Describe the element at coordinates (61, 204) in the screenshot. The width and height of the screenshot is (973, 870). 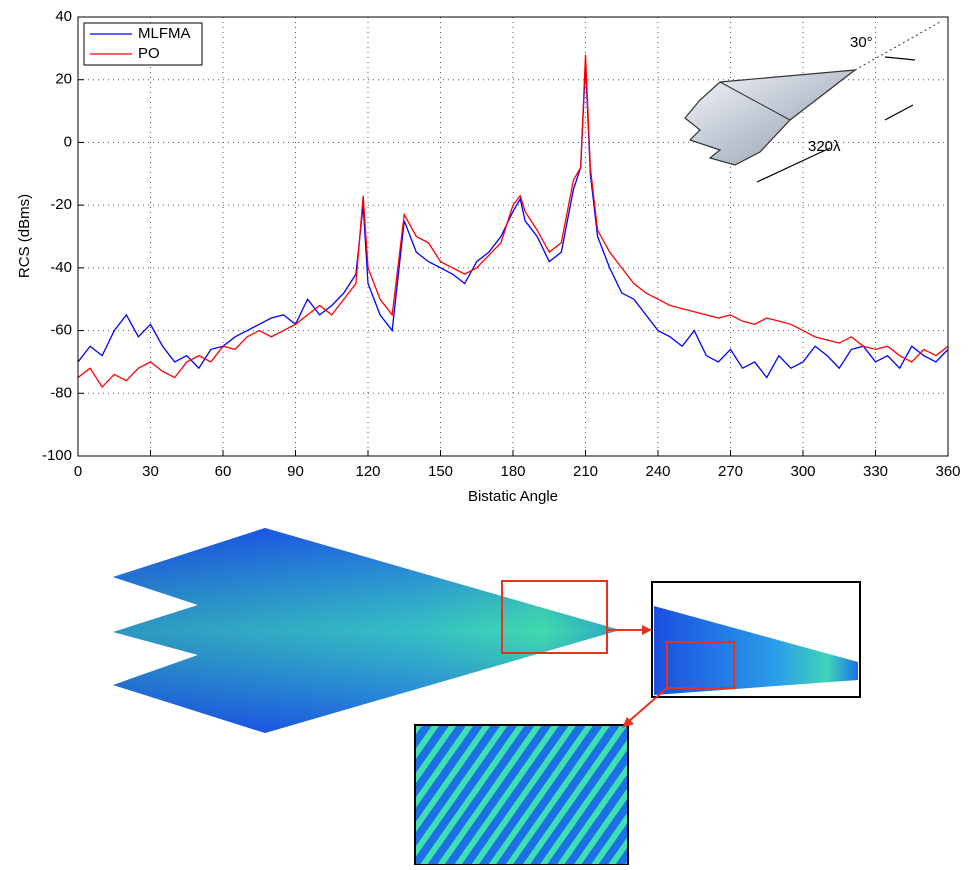
I see `y-tick-label: -20` at that location.